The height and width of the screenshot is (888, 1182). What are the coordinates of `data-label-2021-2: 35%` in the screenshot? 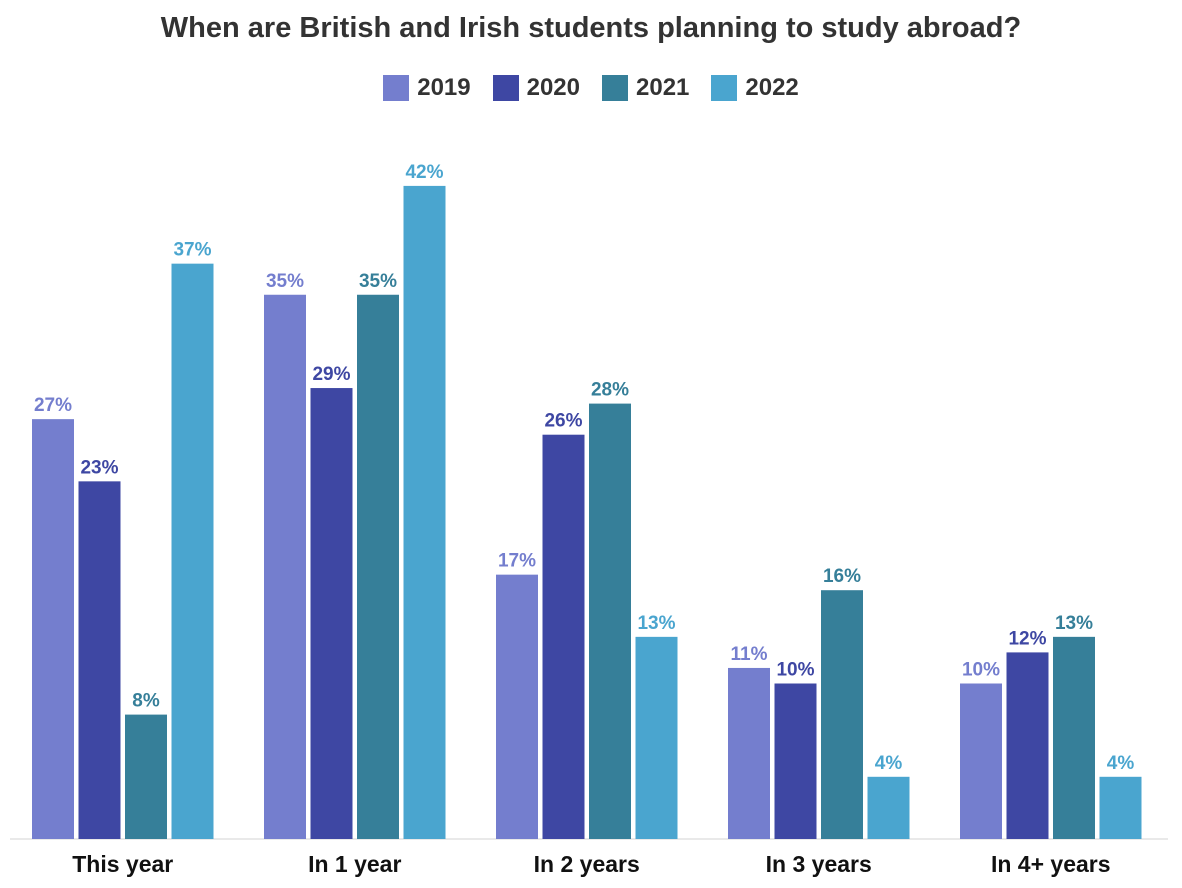 It's located at (378, 281).